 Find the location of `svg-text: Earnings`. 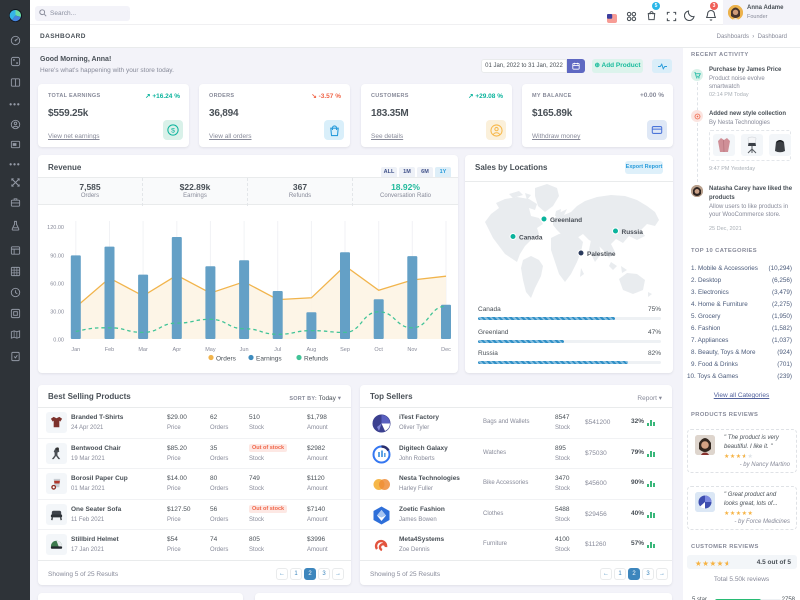

svg-text: Earnings is located at coordinates (269, 359).